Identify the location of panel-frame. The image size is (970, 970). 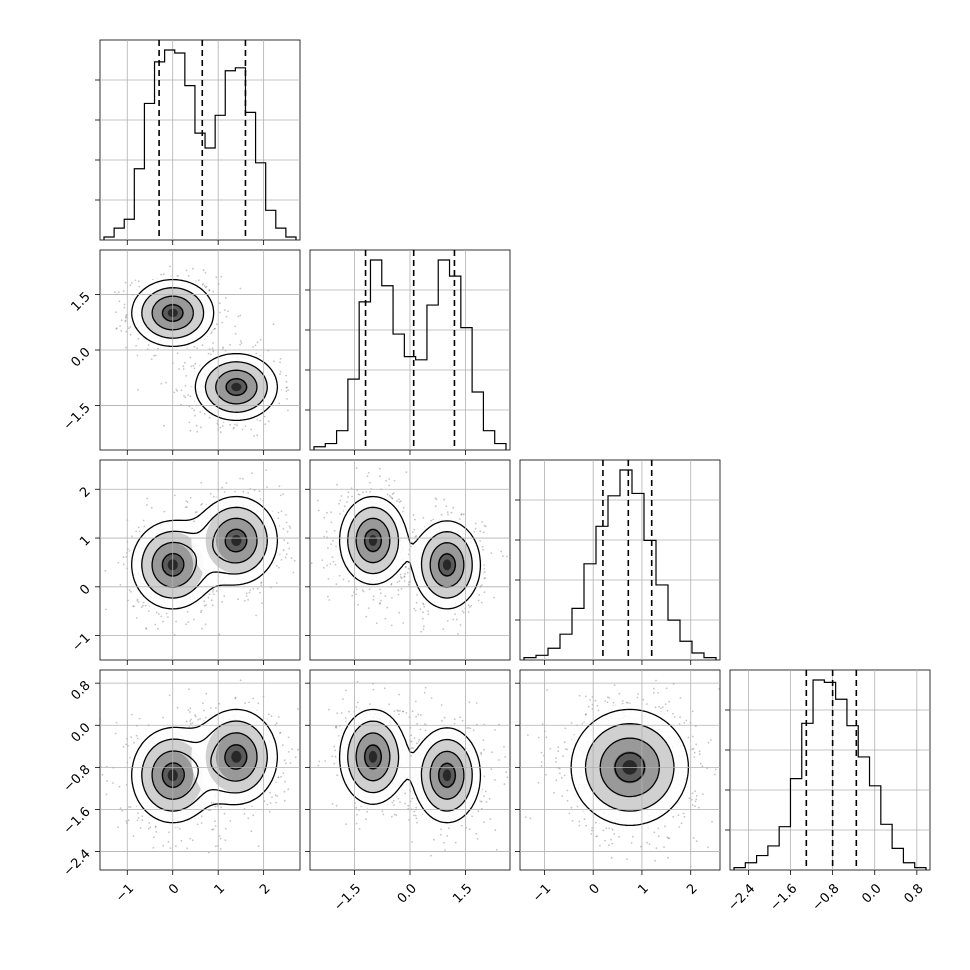
(830, 770).